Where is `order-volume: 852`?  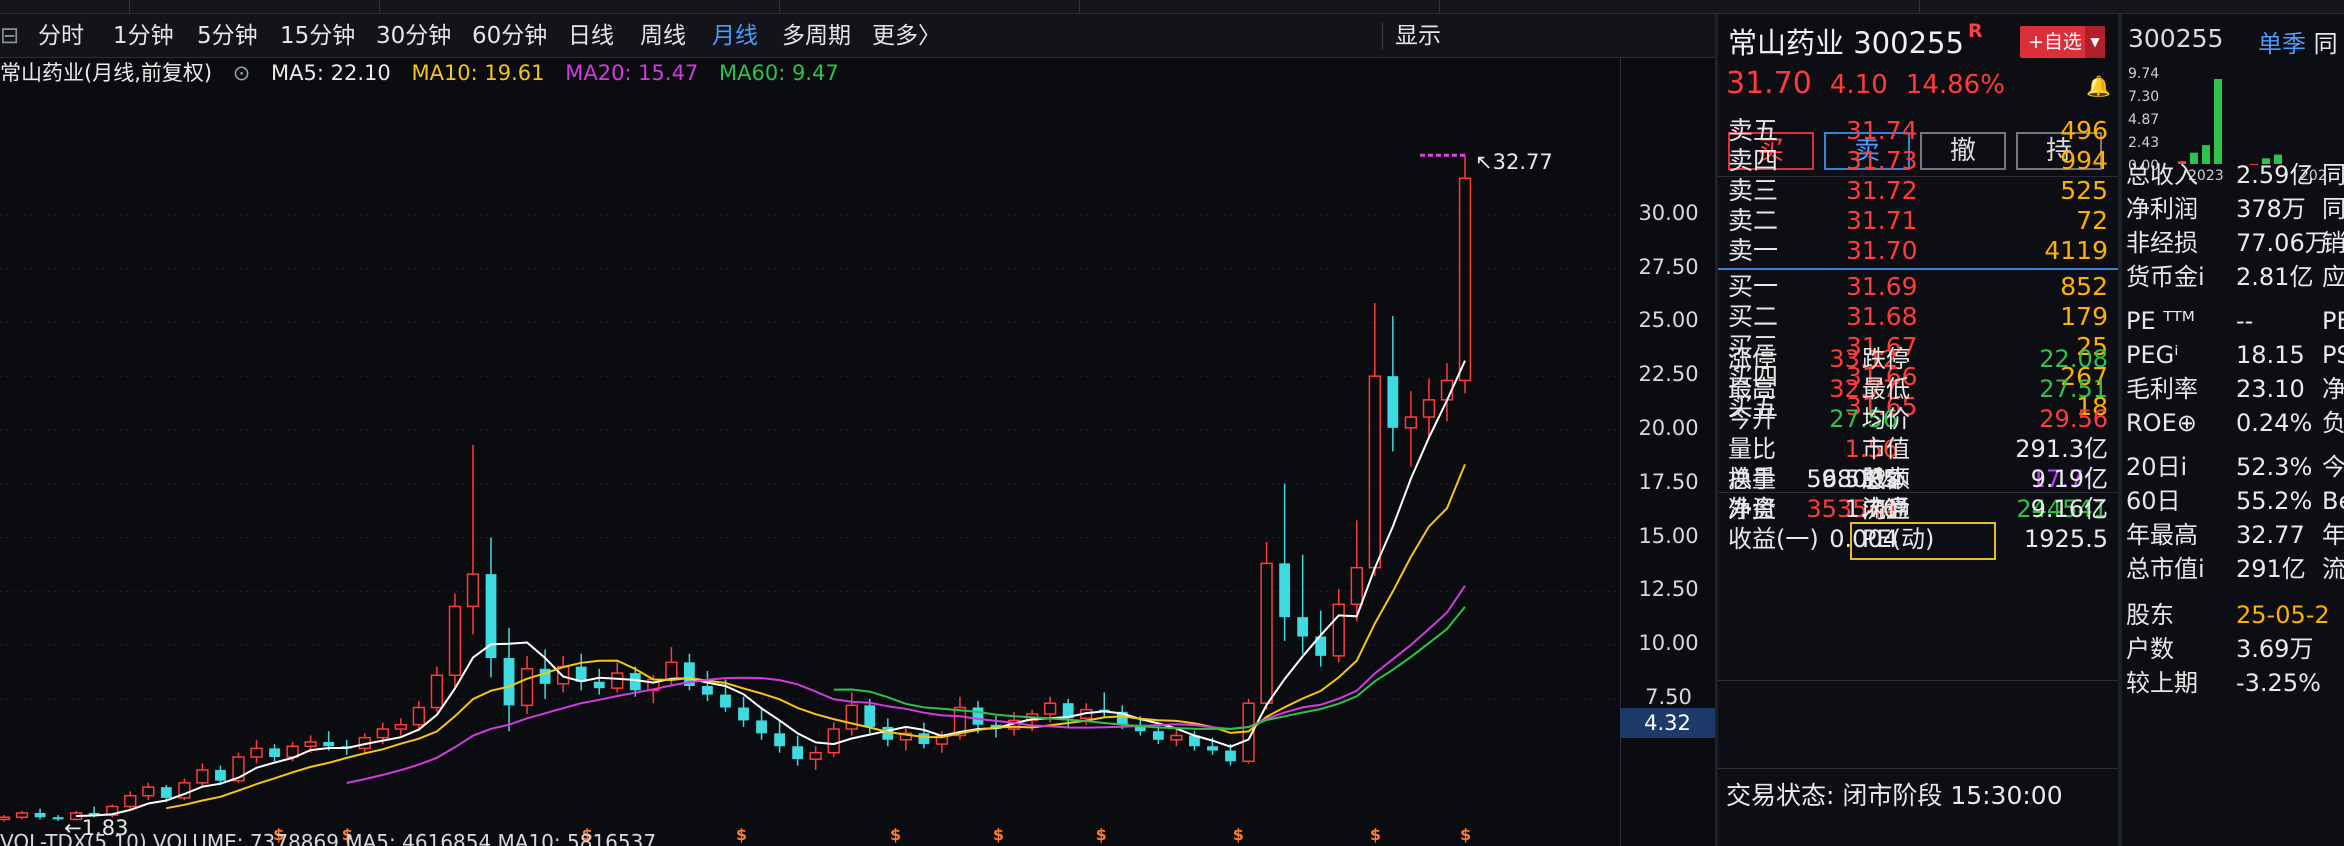
order-volume: 852 is located at coordinates (2084, 286).